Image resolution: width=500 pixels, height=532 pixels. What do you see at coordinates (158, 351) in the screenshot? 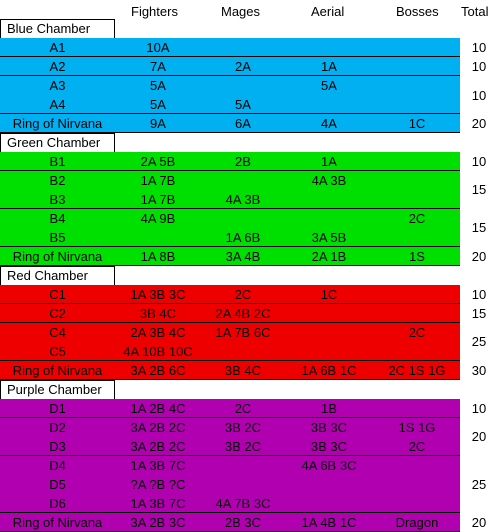
I see `cell-fighters: 4A 10B 10C` at bounding box center [158, 351].